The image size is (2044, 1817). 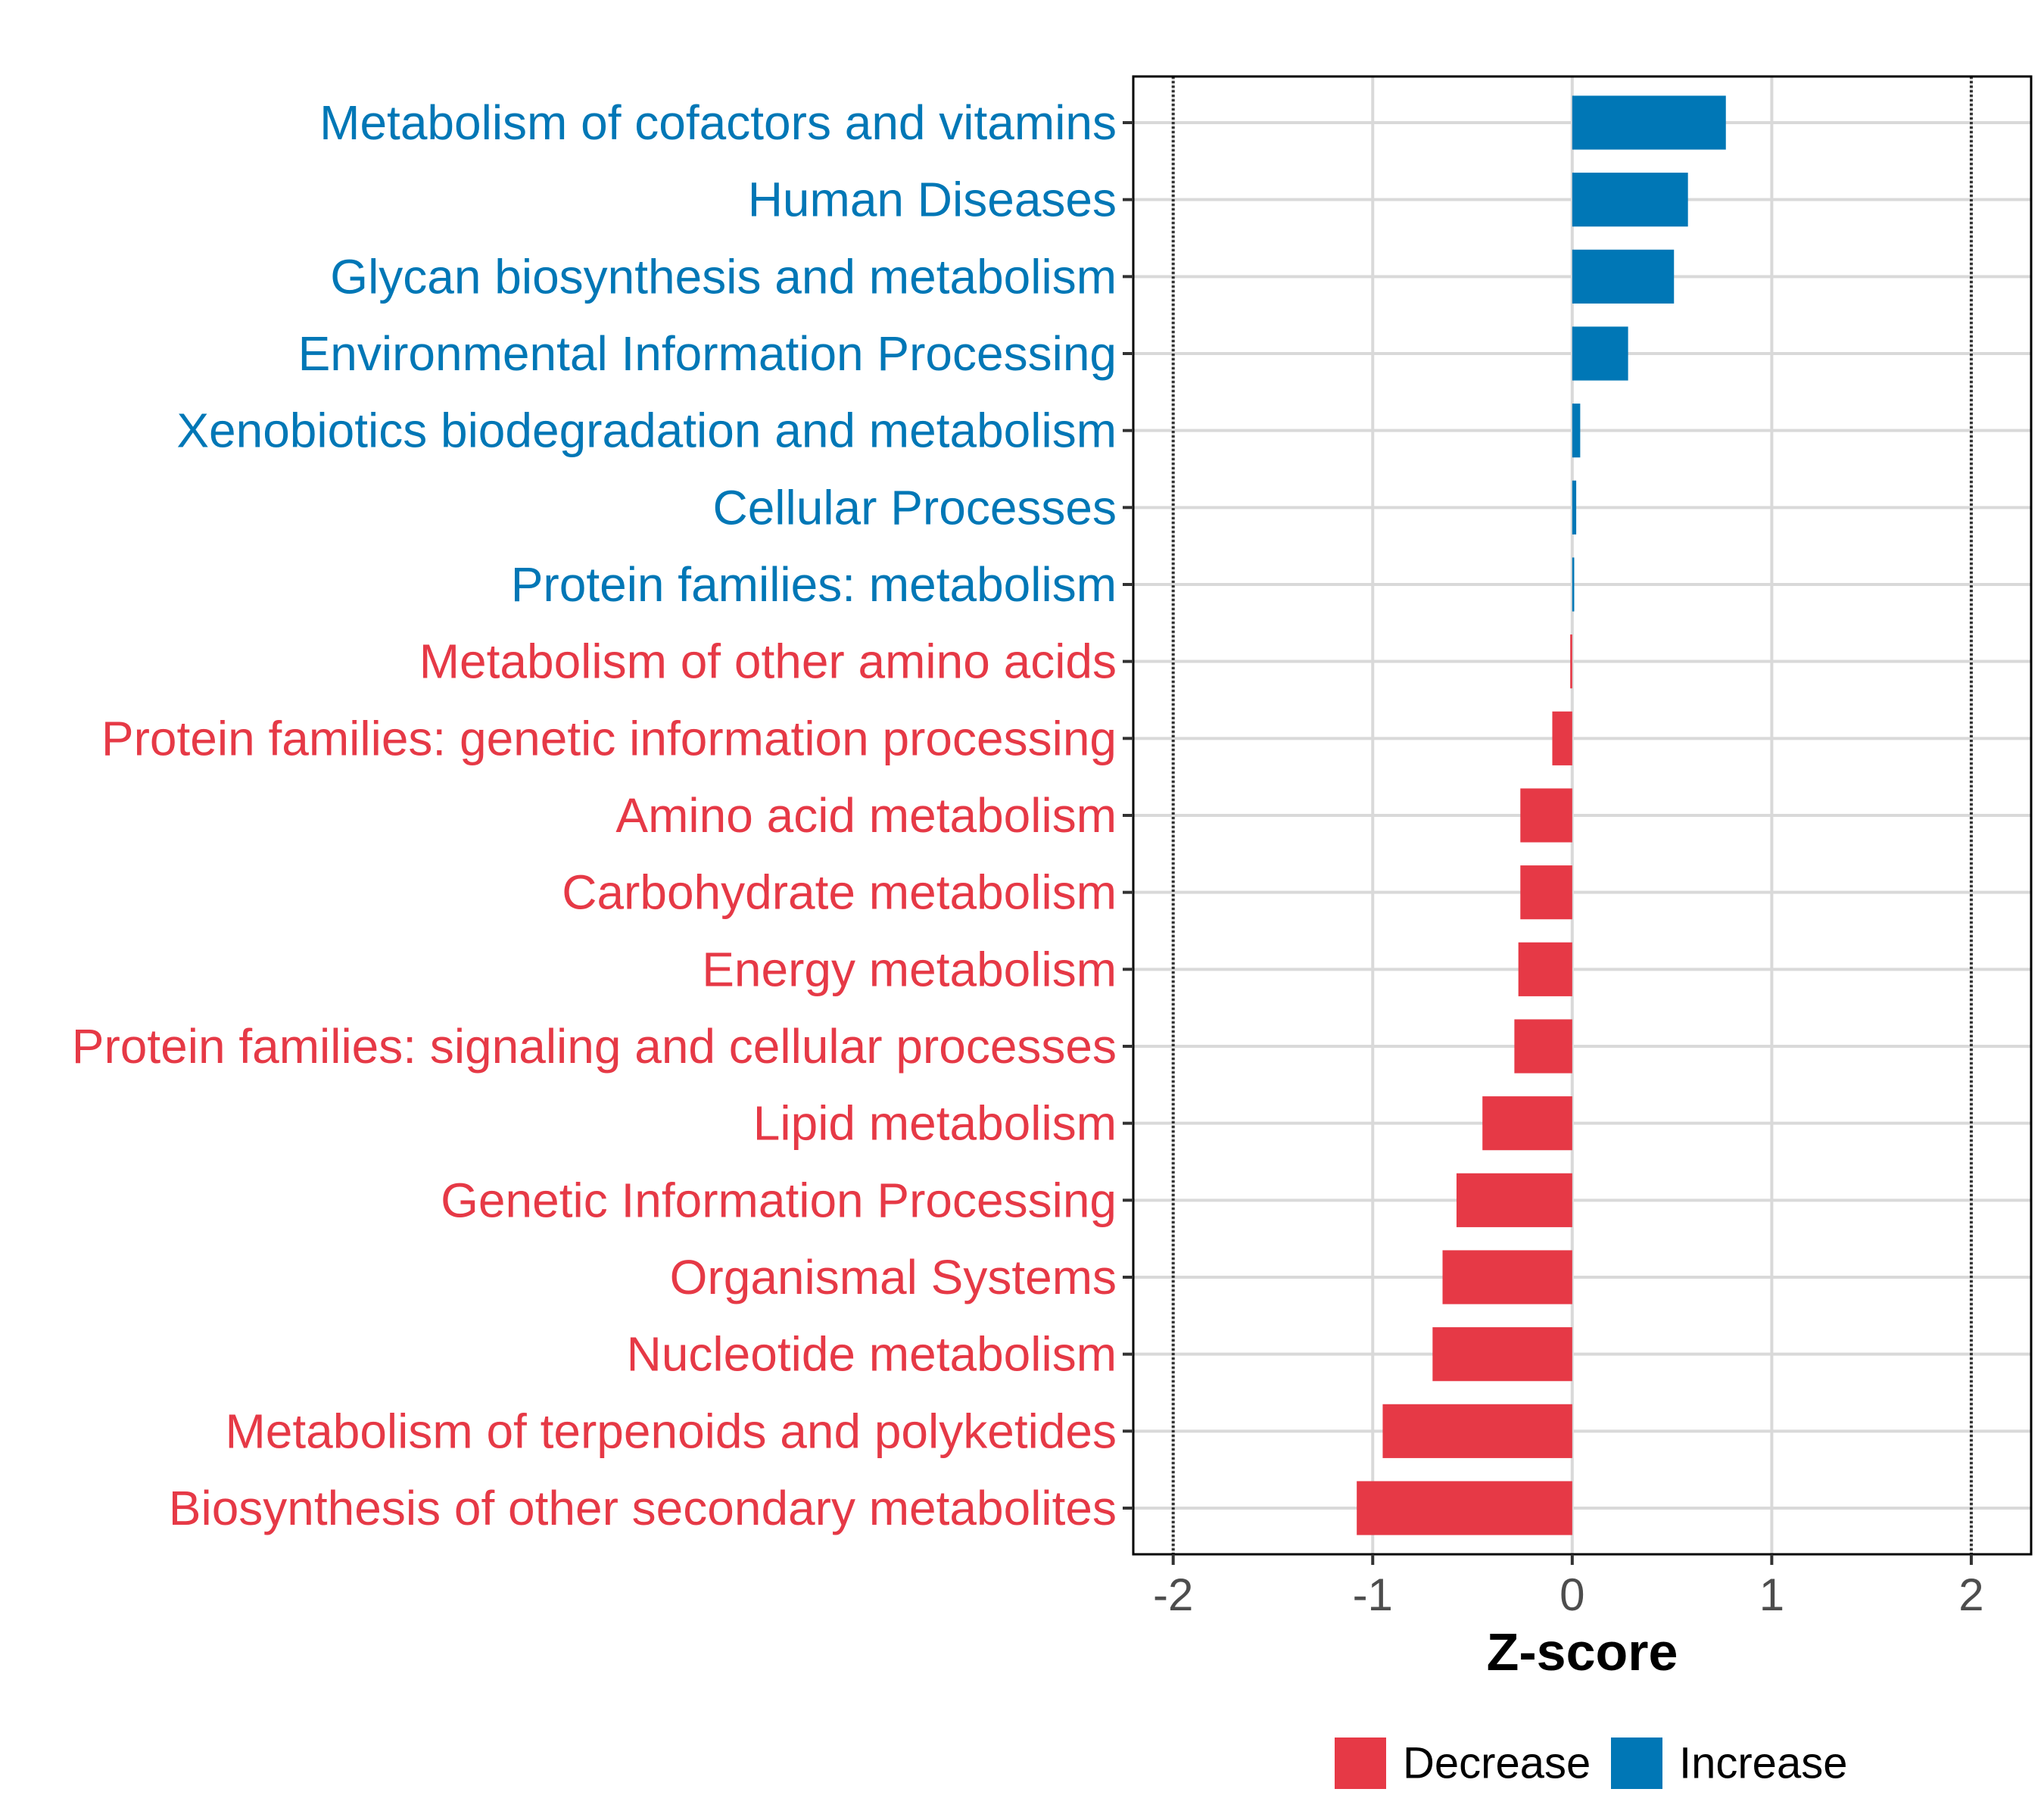 I want to click on x-tick-label: 0, so click(x=1571, y=1594).